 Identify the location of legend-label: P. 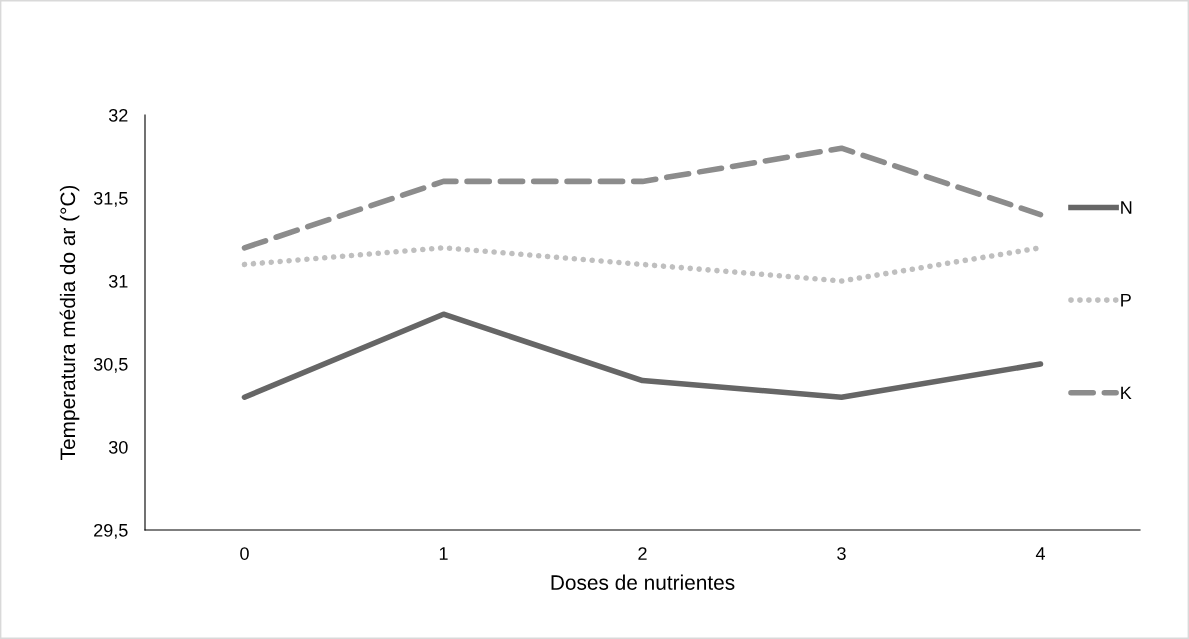
(1126, 300).